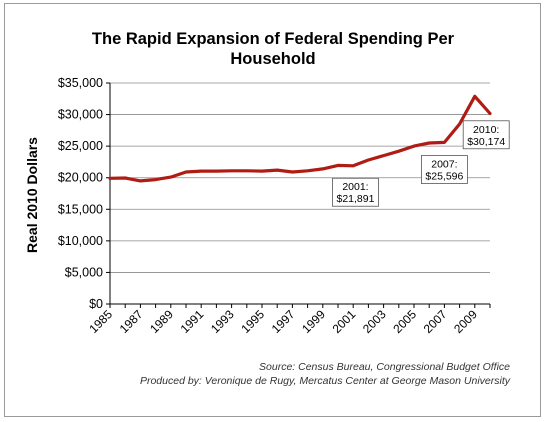 Image resolution: width=546 pixels, height=422 pixels. What do you see at coordinates (80, 178) in the screenshot?
I see `y-tick-label: $20,000` at bounding box center [80, 178].